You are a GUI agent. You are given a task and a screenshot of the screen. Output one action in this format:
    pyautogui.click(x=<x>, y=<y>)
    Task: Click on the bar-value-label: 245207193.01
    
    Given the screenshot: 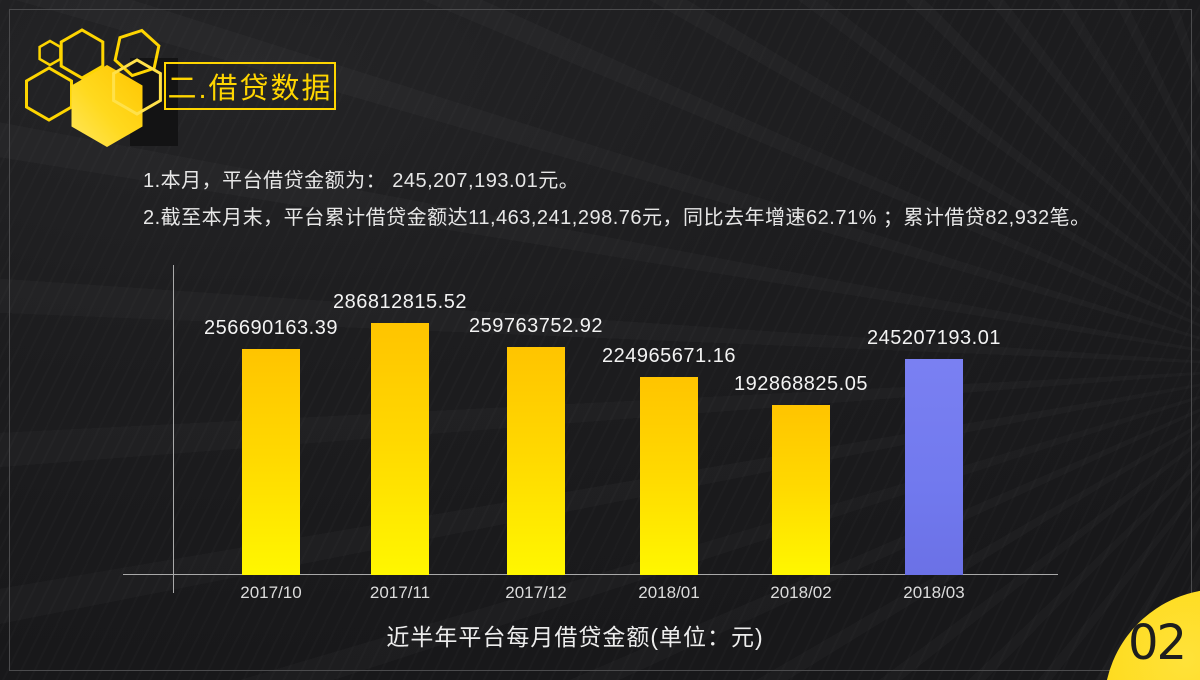 What is the action you would take?
    pyautogui.click(x=934, y=338)
    